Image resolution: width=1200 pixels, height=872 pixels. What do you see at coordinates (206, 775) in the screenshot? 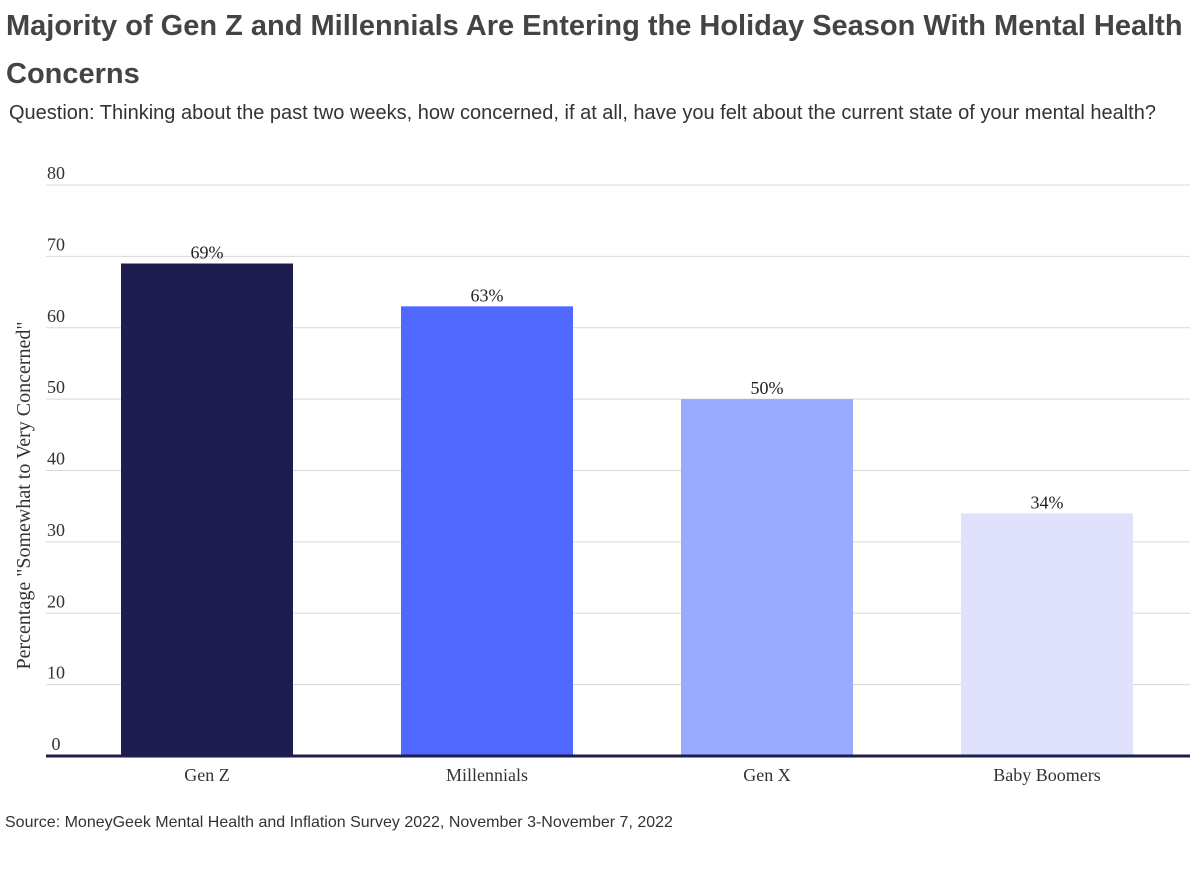
I see `x-tick-label: Gen Z` at bounding box center [206, 775].